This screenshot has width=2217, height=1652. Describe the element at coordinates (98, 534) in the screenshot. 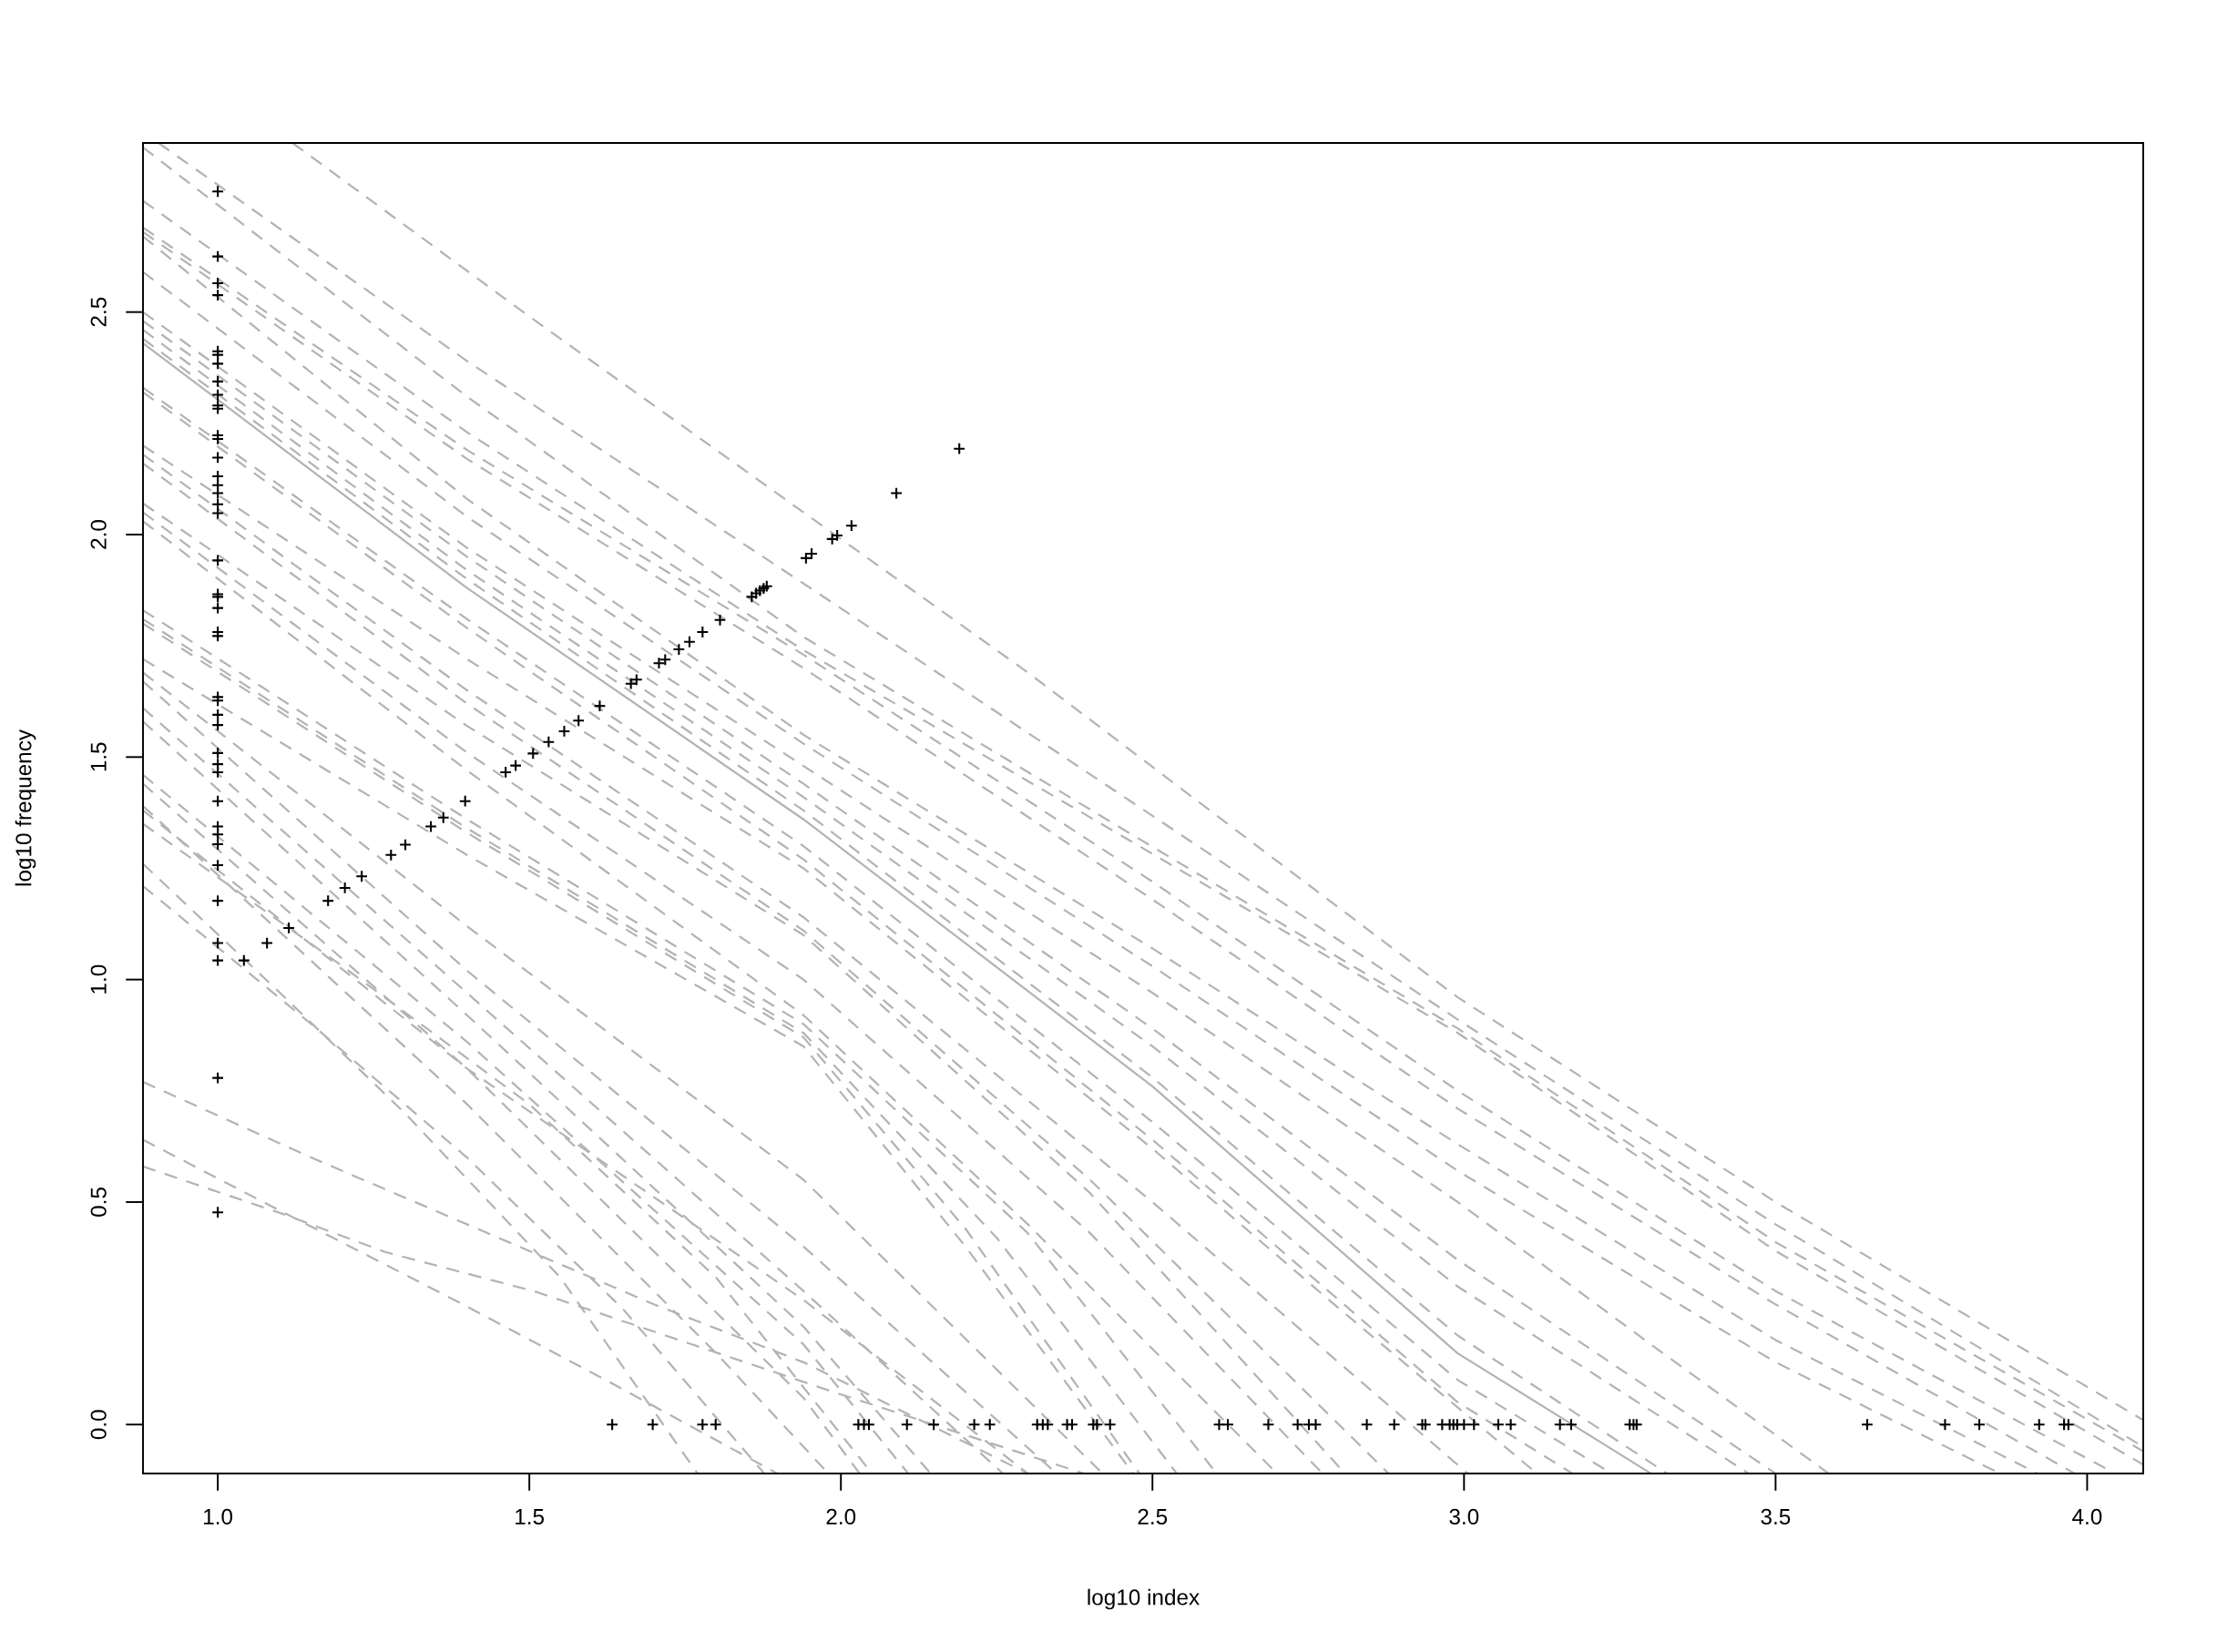

I see `y-tick-label: 2.0` at that location.